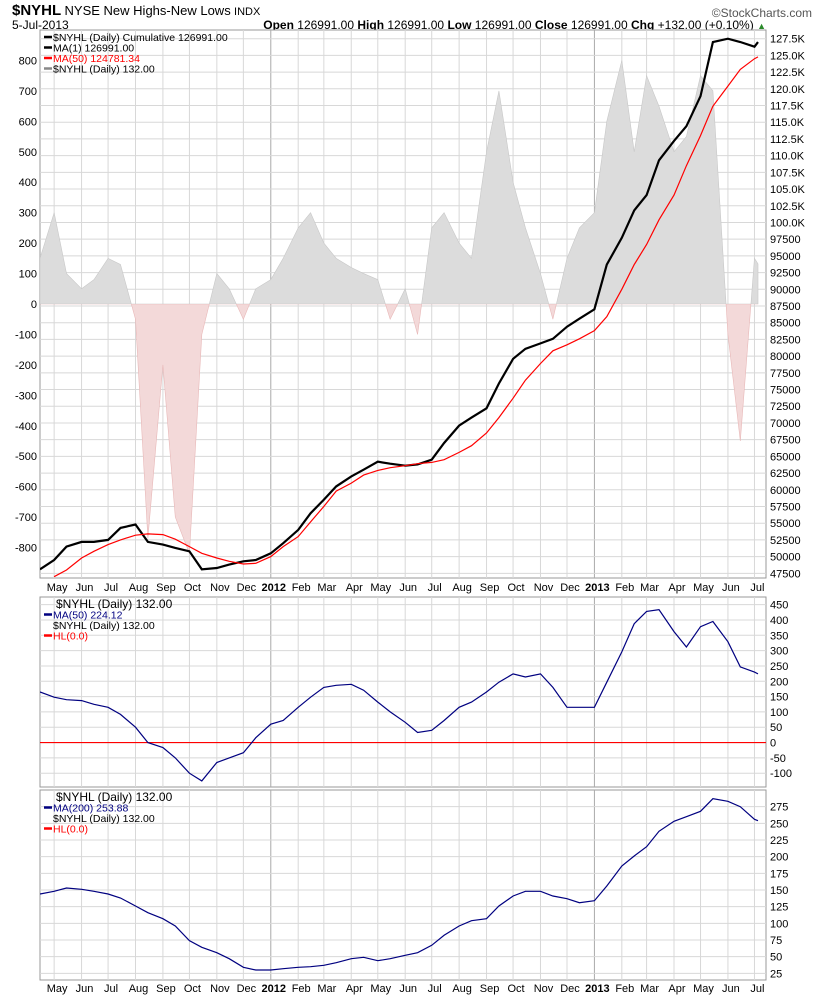 The height and width of the screenshot is (1000, 820). Describe the element at coordinates (779, 908) in the screenshot. I see `right-tick-label: 125` at that location.